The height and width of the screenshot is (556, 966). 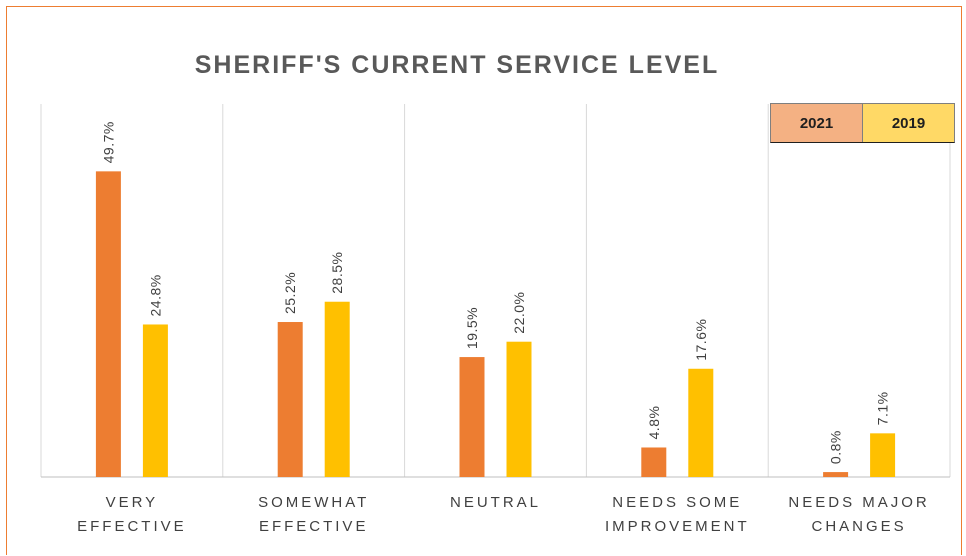 I want to click on data-label: 19.5%, so click(x=472, y=328).